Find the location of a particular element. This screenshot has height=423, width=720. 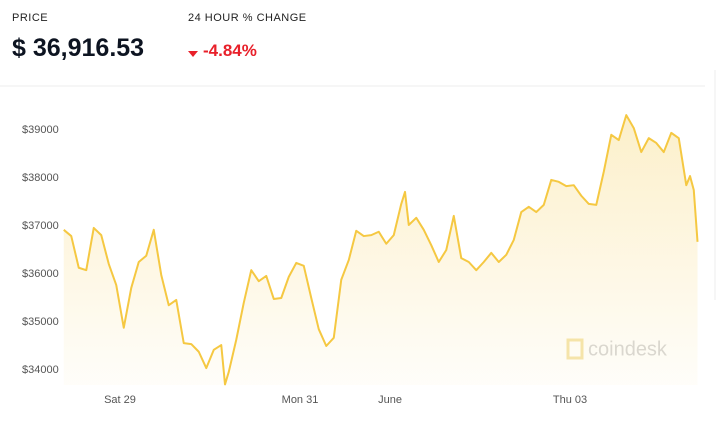

y-tick-label: $34000 is located at coordinates (40, 370).